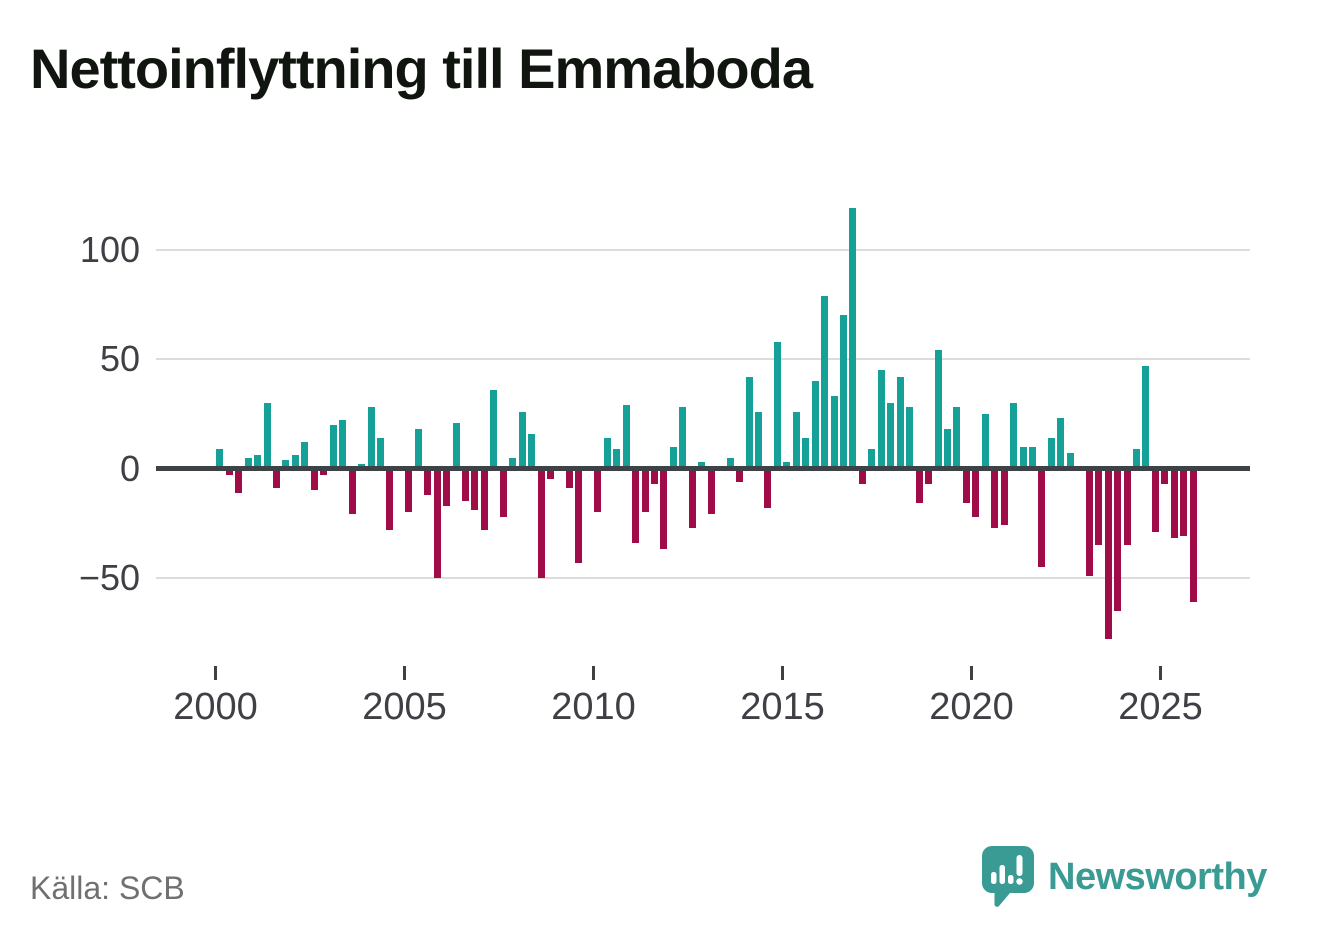 The image size is (1322, 939). Describe the element at coordinates (404, 707) in the screenshot. I see `x-axis-tick-label: 2005` at that location.